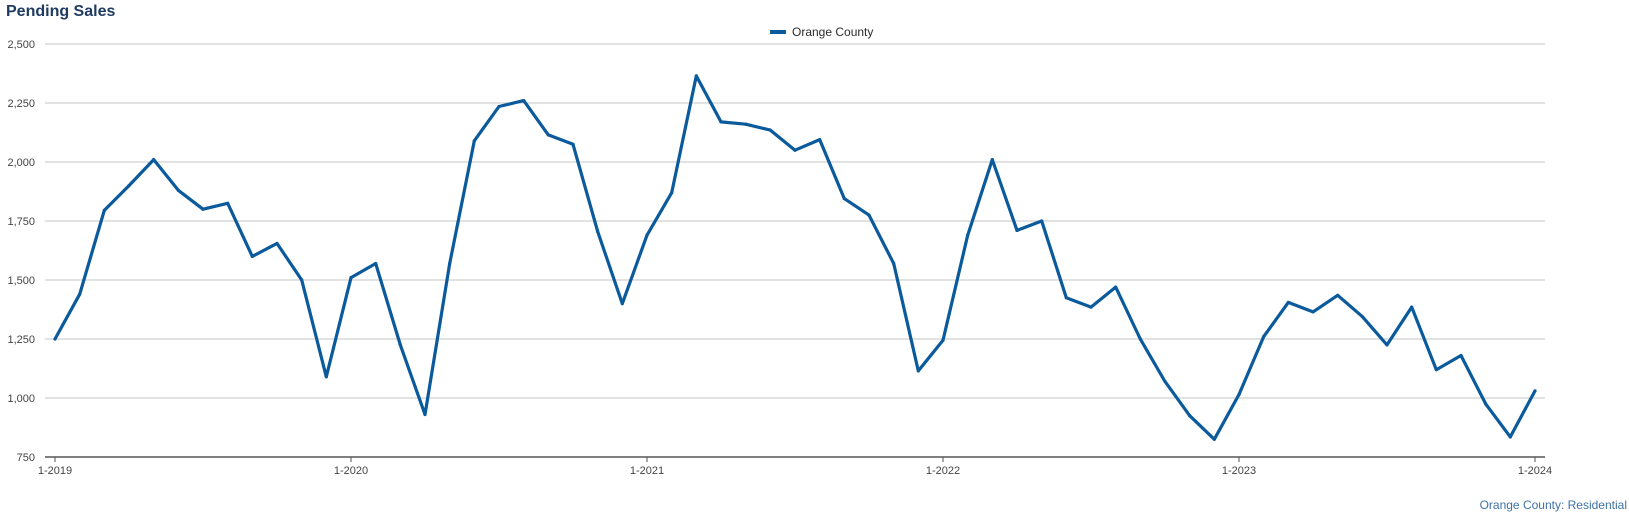 This screenshot has height=514, width=1629. Describe the element at coordinates (26, 458) in the screenshot. I see `y-tick-label-750: 750` at that location.